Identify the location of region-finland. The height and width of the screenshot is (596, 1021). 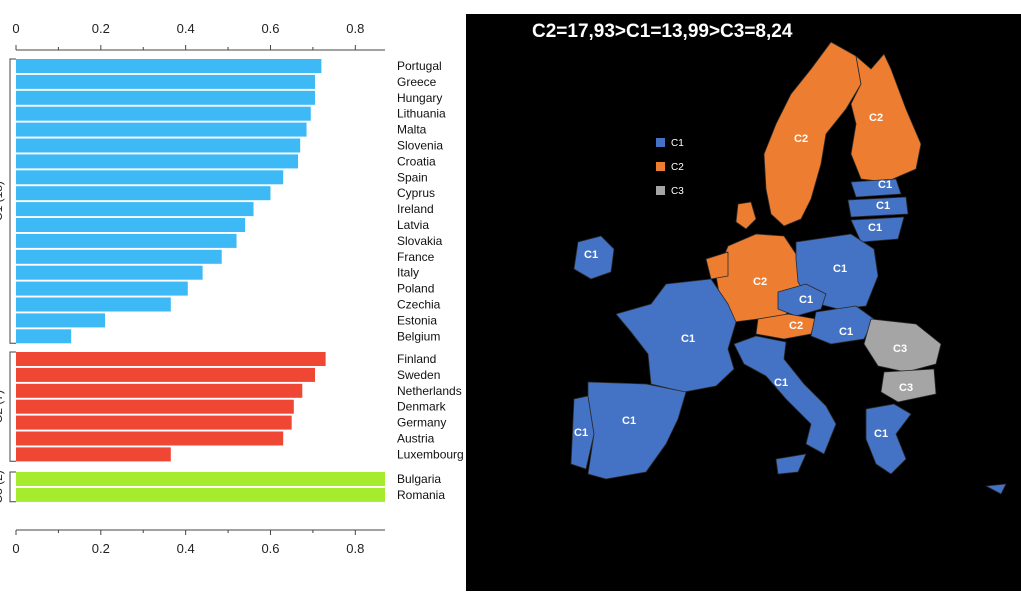
(886, 118).